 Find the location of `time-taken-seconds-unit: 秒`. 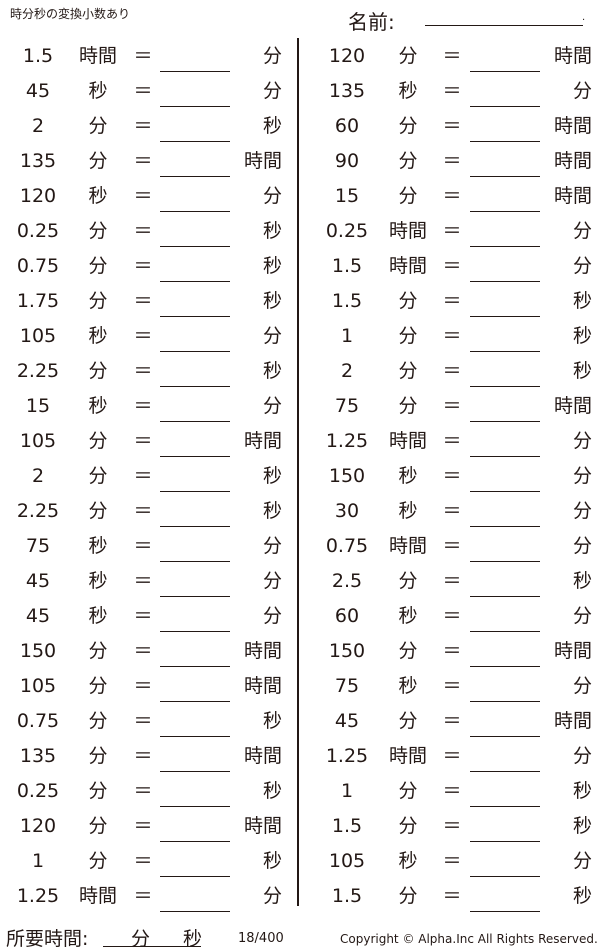

time-taken-seconds-unit: 秒 is located at coordinates (193, 939).